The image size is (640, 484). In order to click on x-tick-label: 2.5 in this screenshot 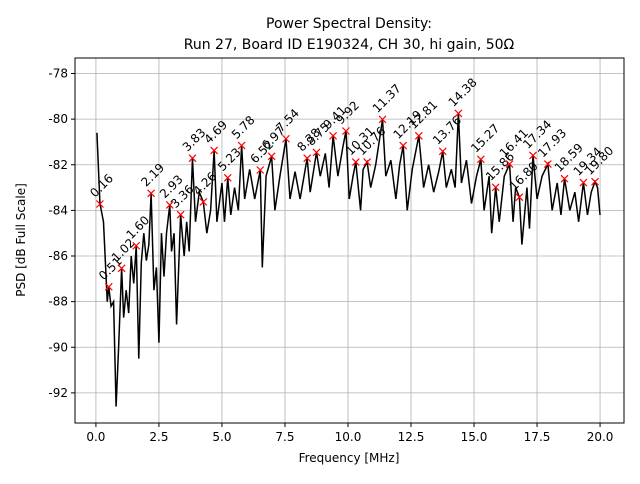, I will do `click(158, 437)`.